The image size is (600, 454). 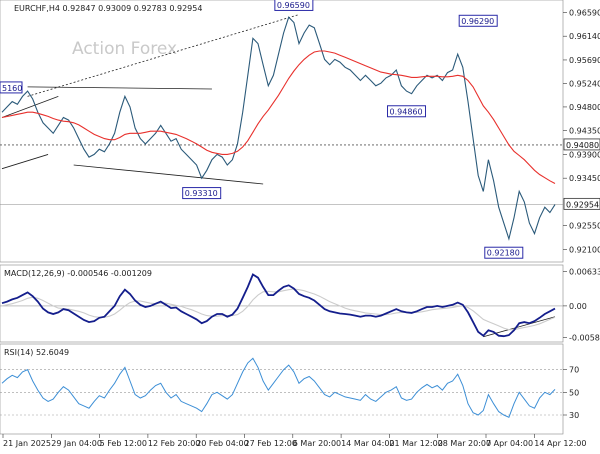 I want to click on price-annotation: 0.96290, so click(x=477, y=21).